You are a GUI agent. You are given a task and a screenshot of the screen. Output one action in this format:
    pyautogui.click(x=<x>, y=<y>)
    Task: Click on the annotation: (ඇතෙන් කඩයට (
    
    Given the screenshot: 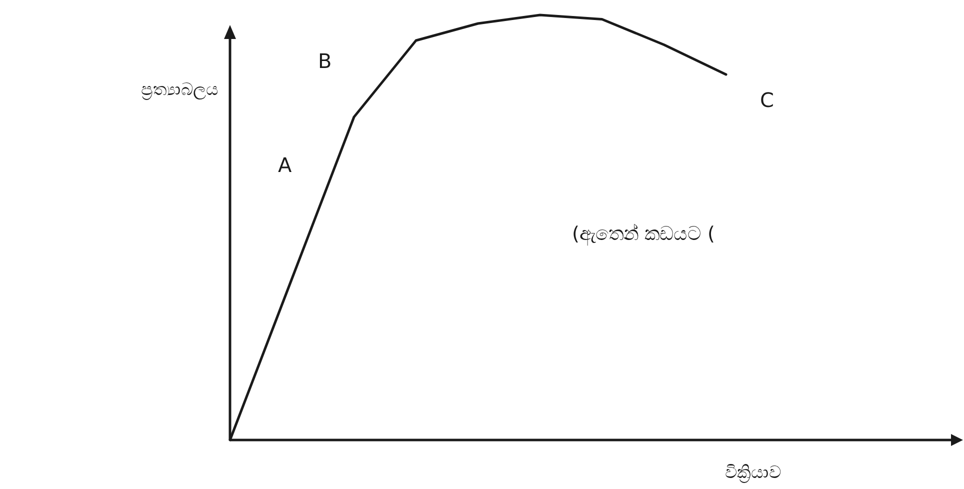 What is the action you would take?
    pyautogui.click(x=643, y=234)
    